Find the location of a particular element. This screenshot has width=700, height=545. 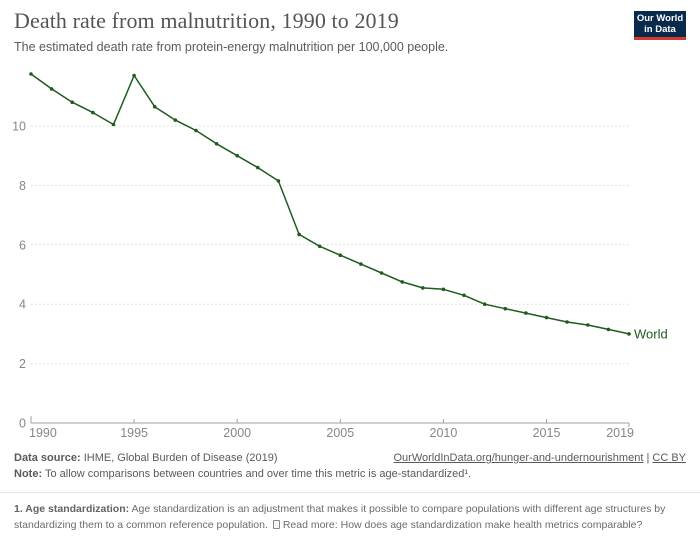

document-icon is located at coordinates (276, 524).